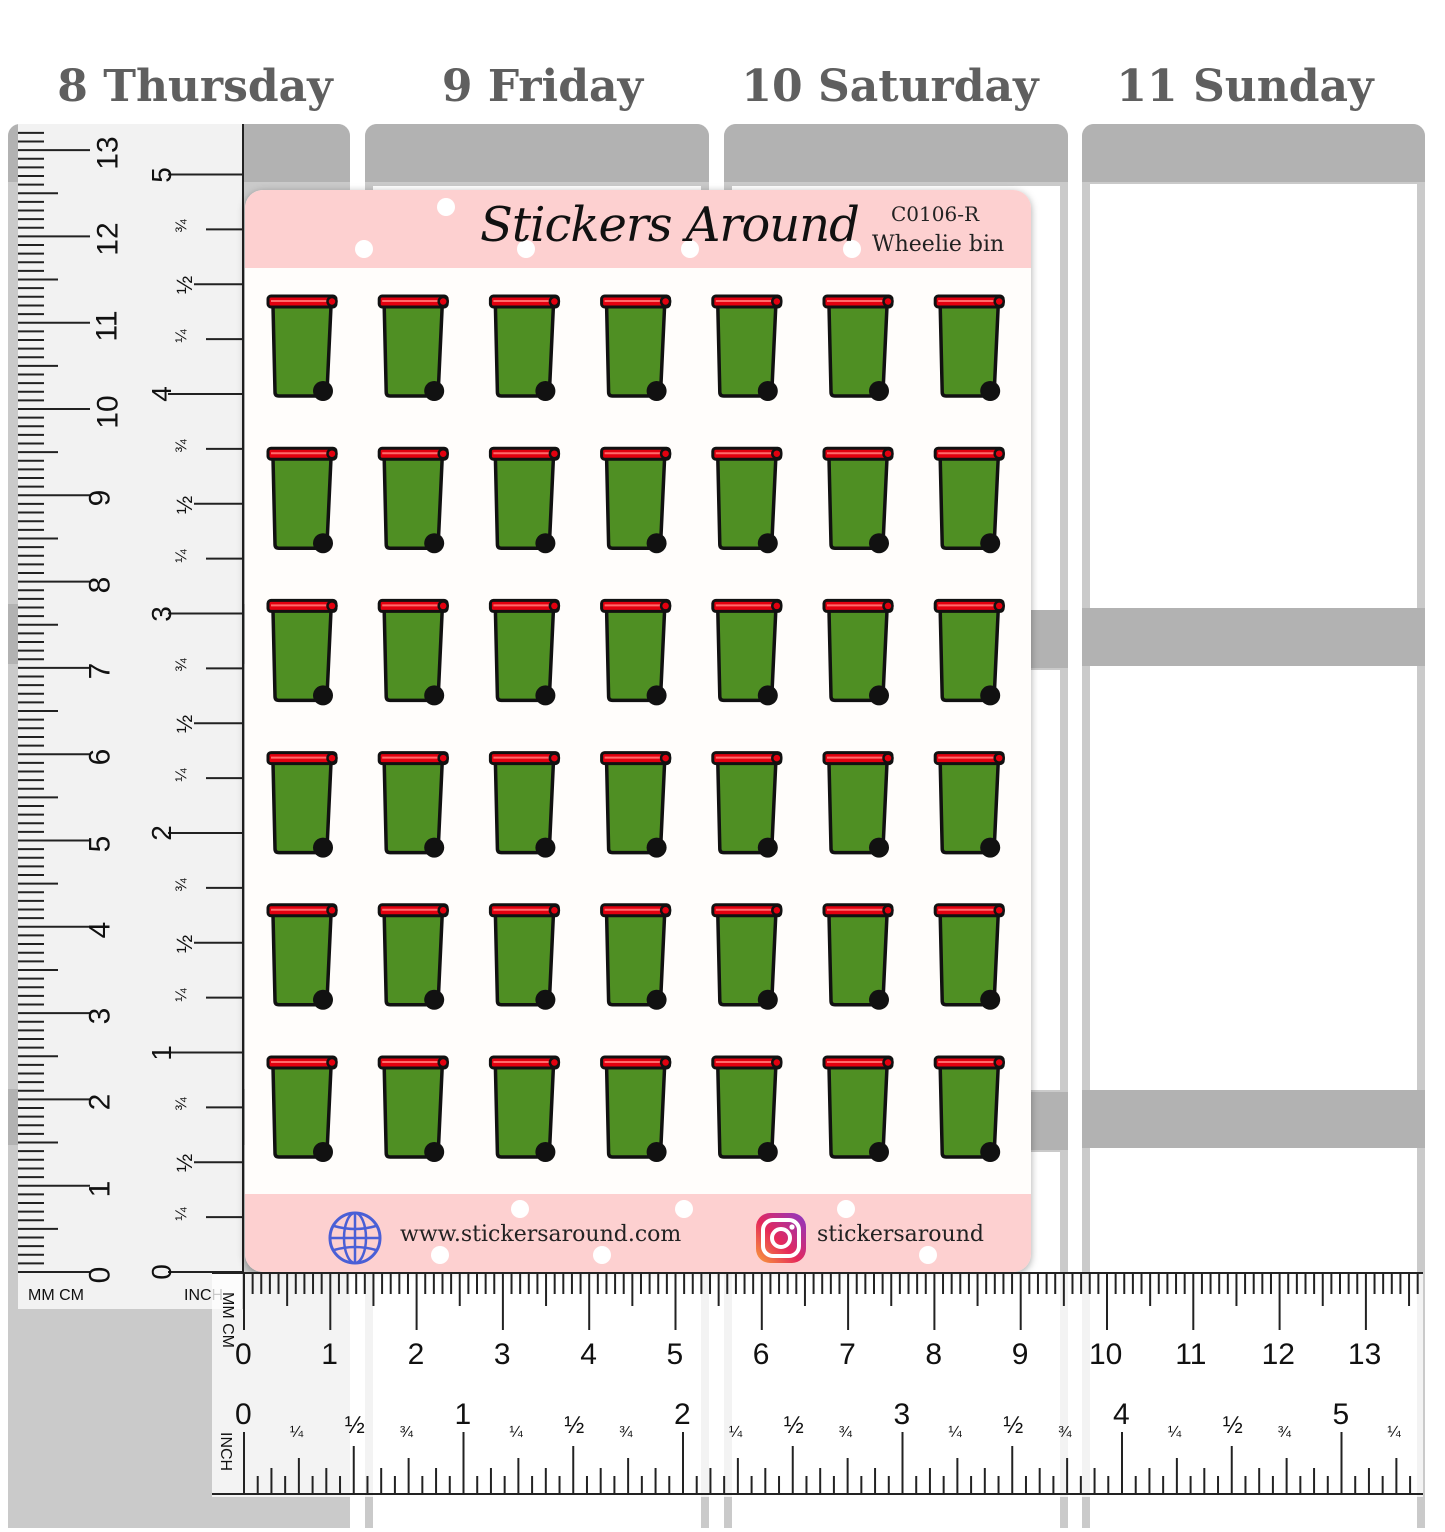  Describe the element at coordinates (934, 1354) in the screenshot. I see `horizontal-ruler-cm-label: 8` at that location.